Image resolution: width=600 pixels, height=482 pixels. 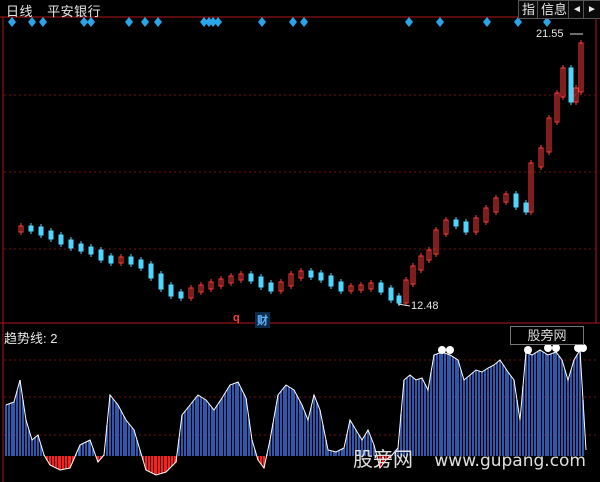 What do you see at coordinates (529, 9) in the screenshot?
I see `indicator-button: 指` at bounding box center [529, 9].